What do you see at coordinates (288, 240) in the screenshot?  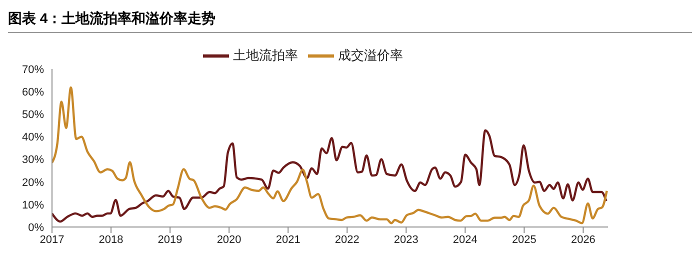 I see `x-tick-label: 2021` at bounding box center [288, 240].